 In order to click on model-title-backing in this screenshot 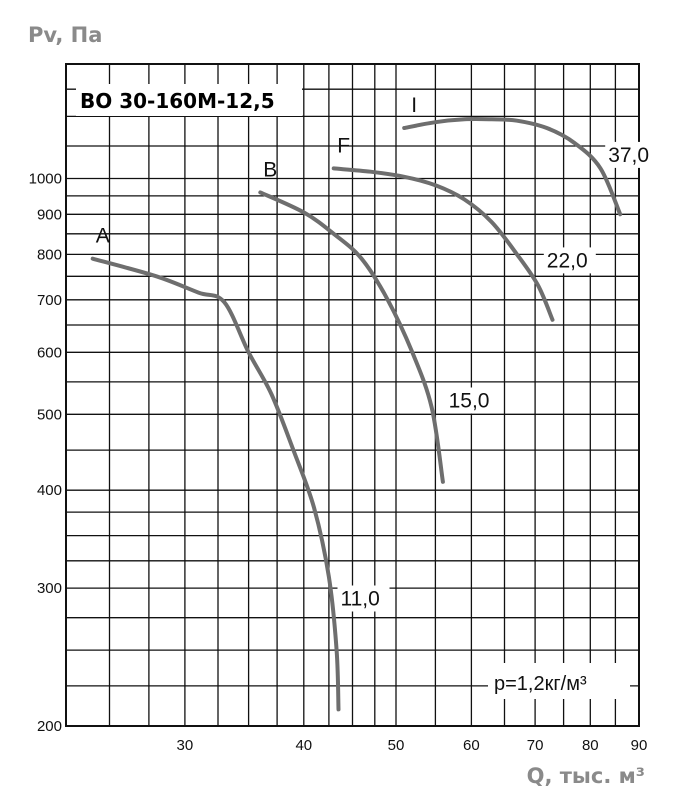, I will do `click(189, 100)`.